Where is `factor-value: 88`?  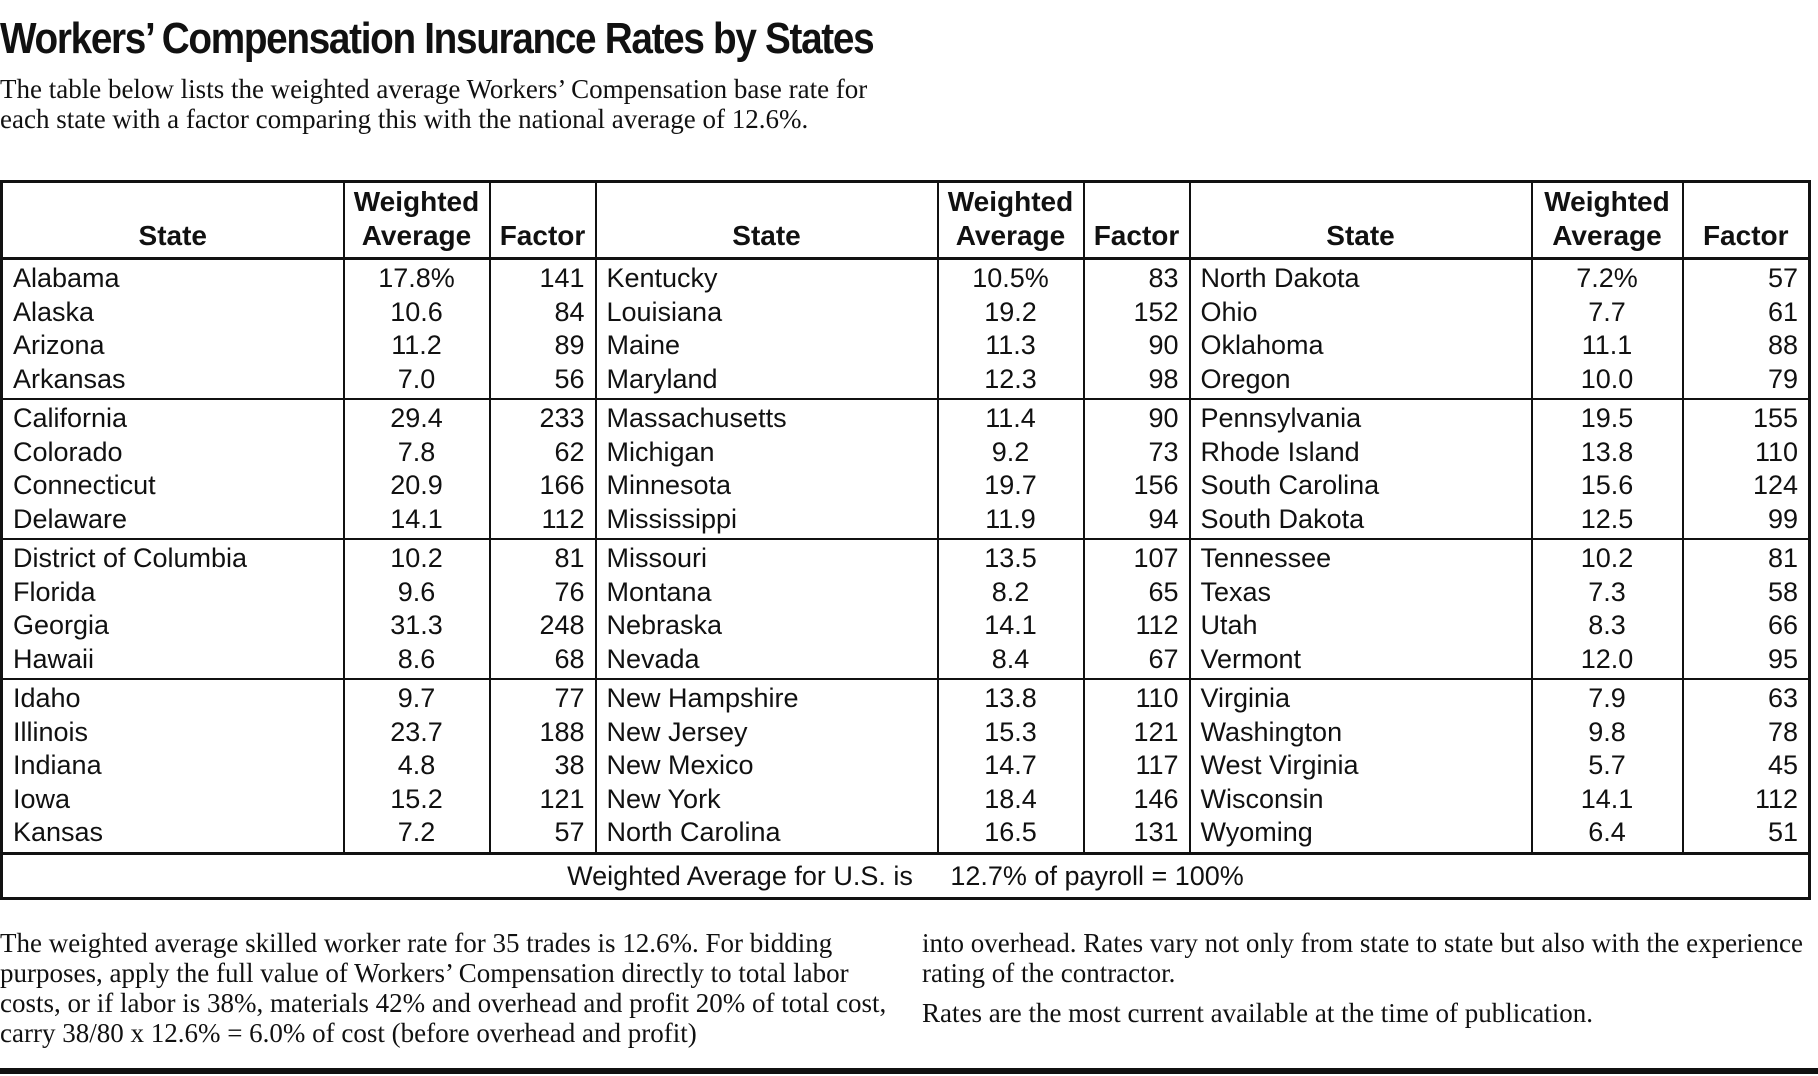 factor-value: 88 is located at coordinates (1782, 345).